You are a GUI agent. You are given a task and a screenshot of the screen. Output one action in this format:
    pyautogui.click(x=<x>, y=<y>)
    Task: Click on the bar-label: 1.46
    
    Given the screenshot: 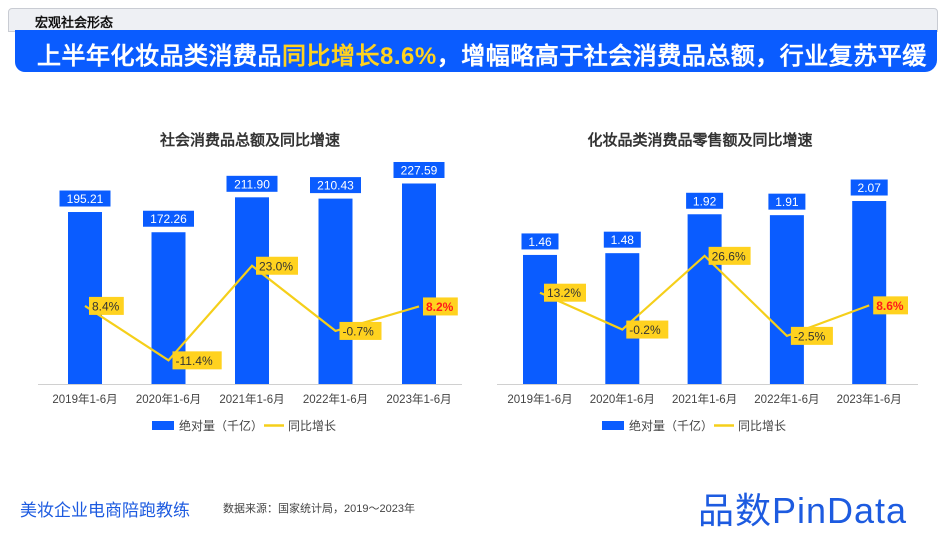 What is the action you would take?
    pyautogui.click(x=540, y=242)
    